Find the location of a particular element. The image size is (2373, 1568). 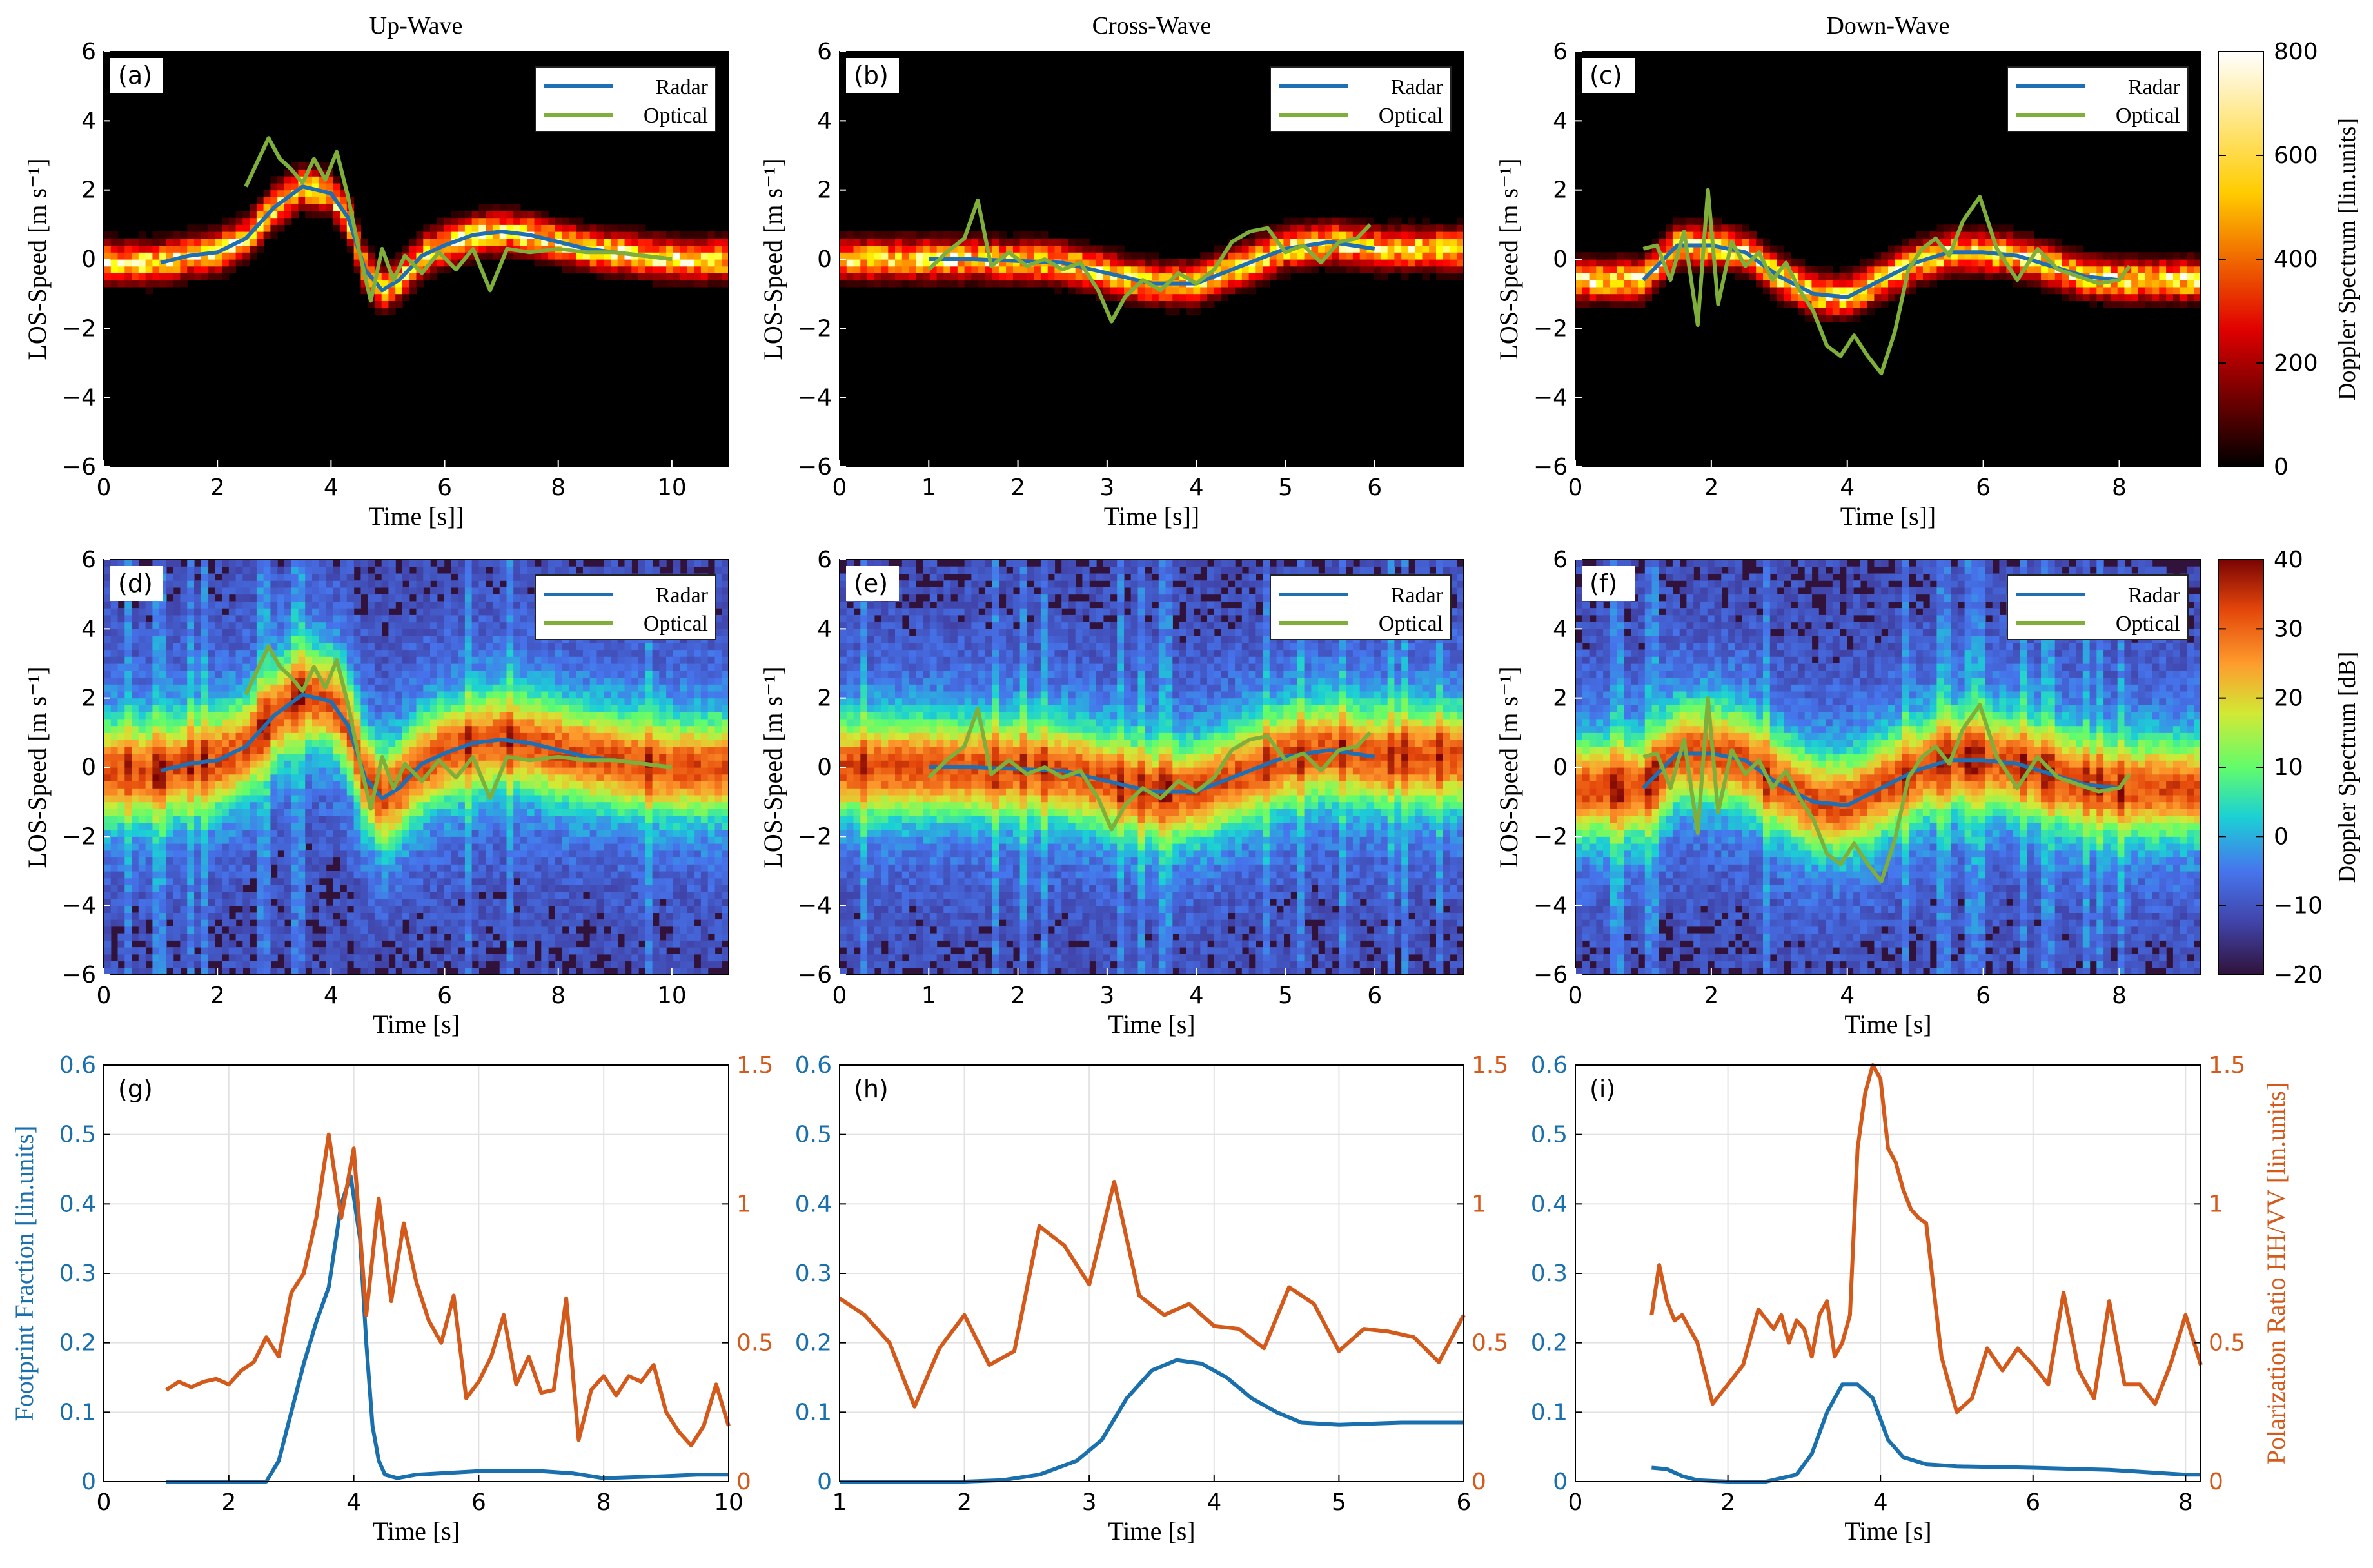

y2-tick-label: 0 is located at coordinates (2216, 1482).